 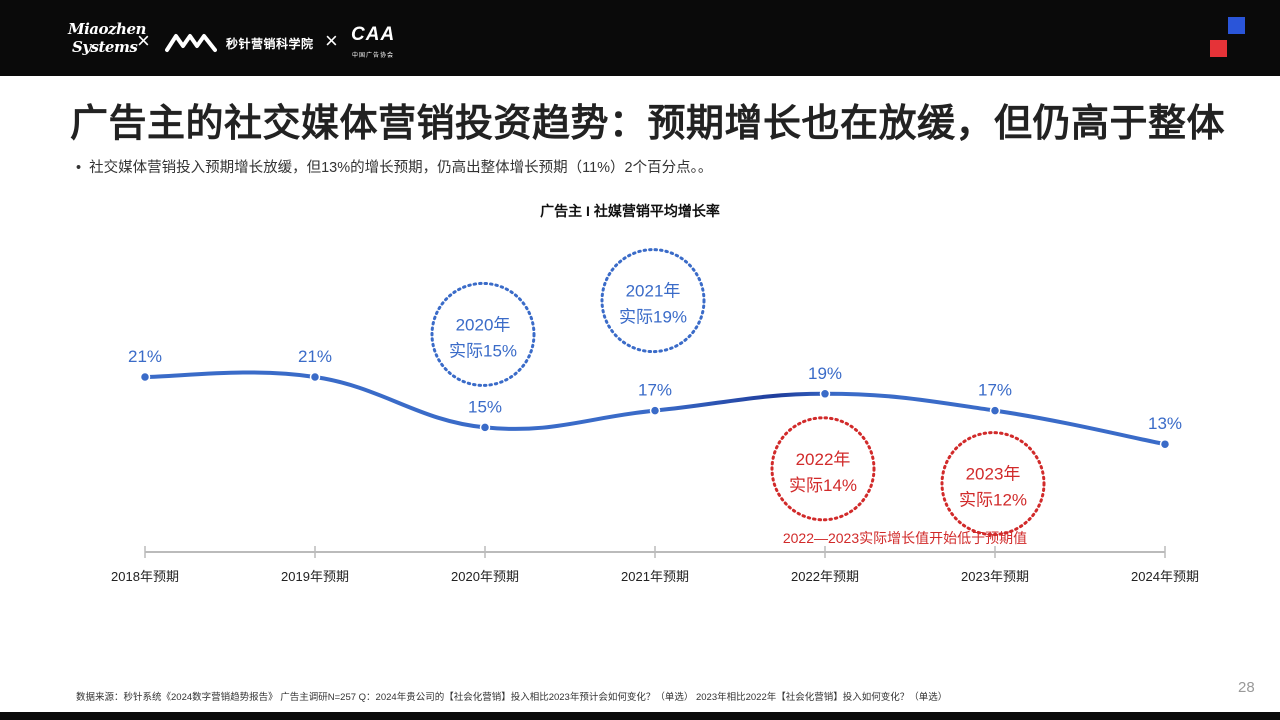 I want to click on page-number: 28, so click(x=1246, y=687).